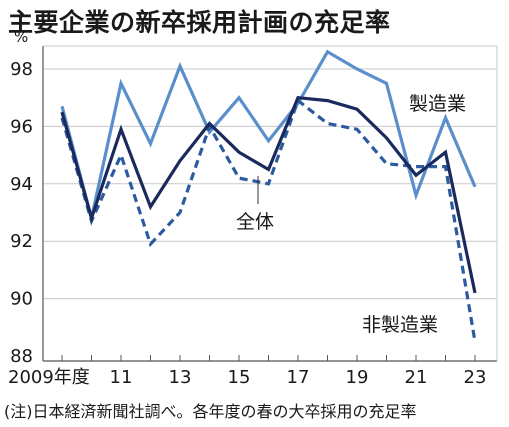  Describe the element at coordinates (21, 241) in the screenshot. I see `y-tick-label: 92` at that location.